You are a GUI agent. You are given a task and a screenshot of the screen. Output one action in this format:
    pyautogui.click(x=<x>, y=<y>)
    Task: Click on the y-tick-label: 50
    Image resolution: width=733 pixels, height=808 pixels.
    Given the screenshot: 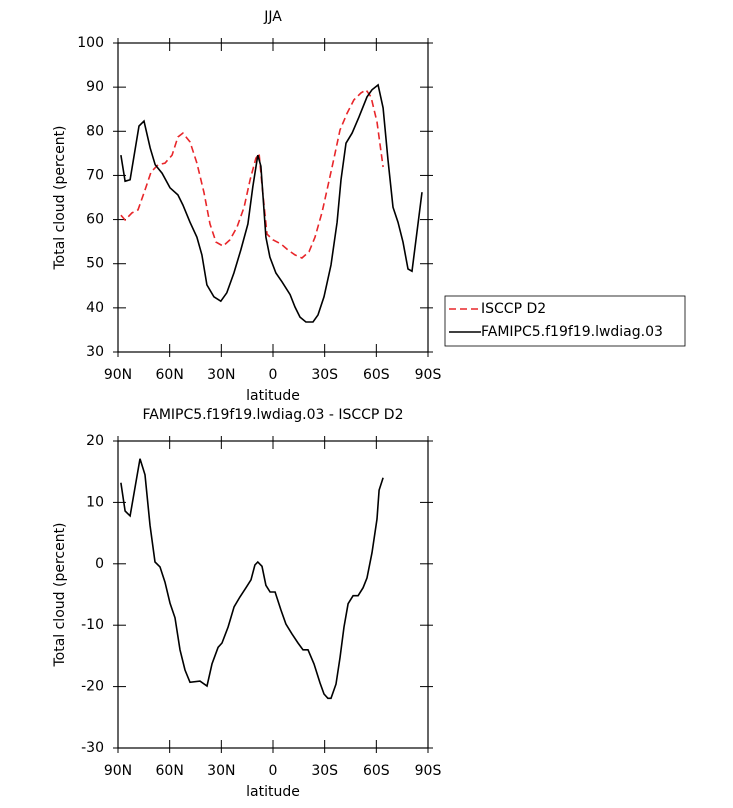 What is the action you would take?
    pyautogui.click(x=95, y=264)
    